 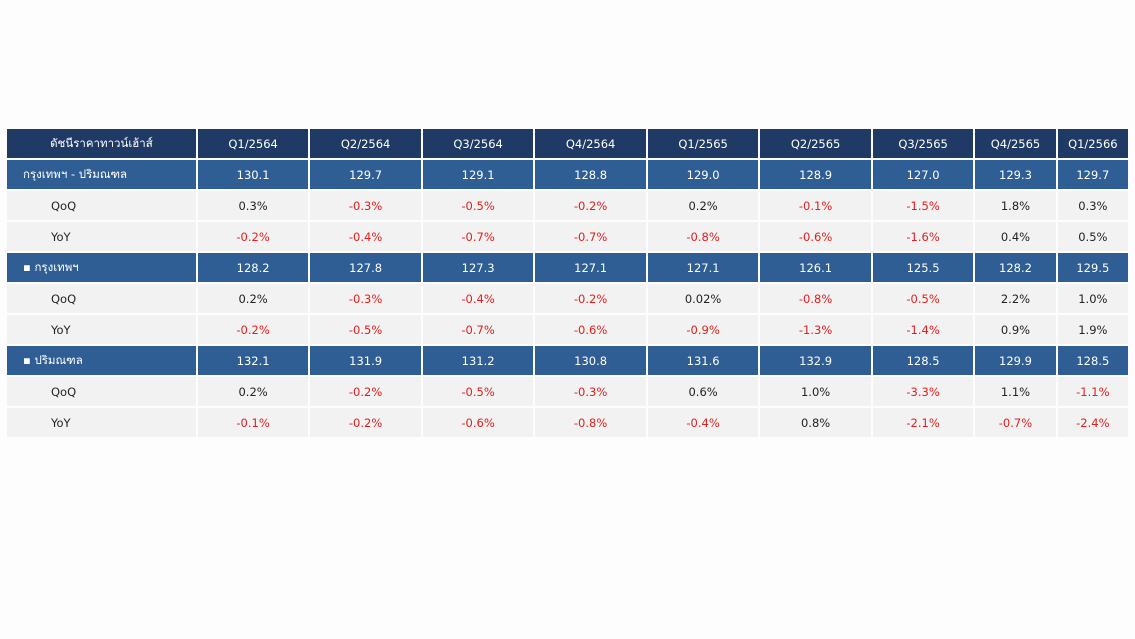 I want to click on table-cell: 132.1, so click(x=253, y=361).